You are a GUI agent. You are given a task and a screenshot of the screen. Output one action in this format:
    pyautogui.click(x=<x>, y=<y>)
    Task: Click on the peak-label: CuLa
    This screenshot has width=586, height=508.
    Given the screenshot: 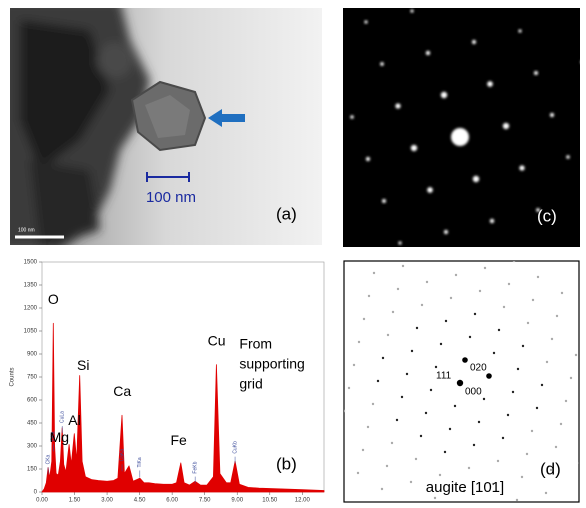 What is the action you would take?
    pyautogui.click(x=63, y=417)
    